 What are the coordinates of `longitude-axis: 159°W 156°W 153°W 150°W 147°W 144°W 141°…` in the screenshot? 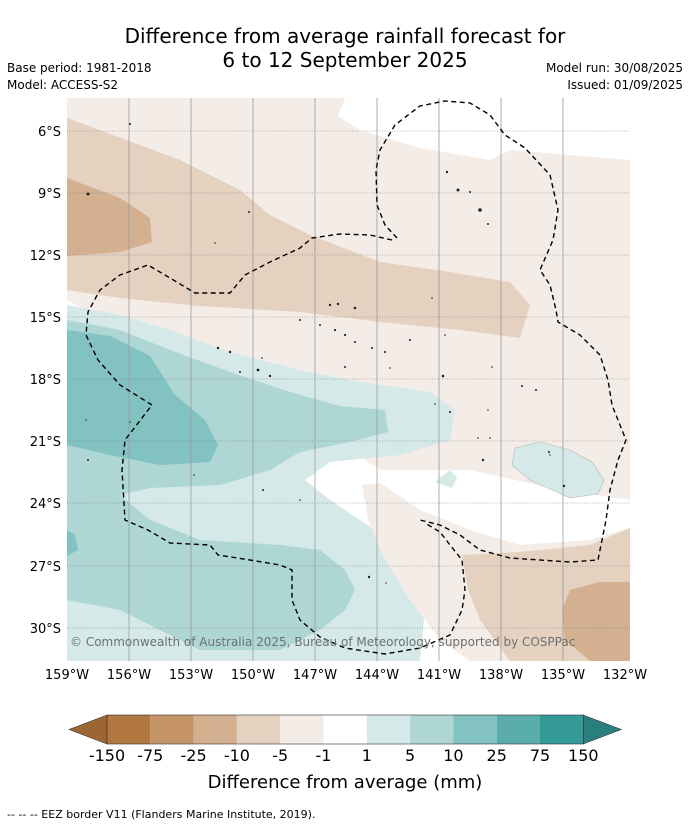 It's located at (346, 675).